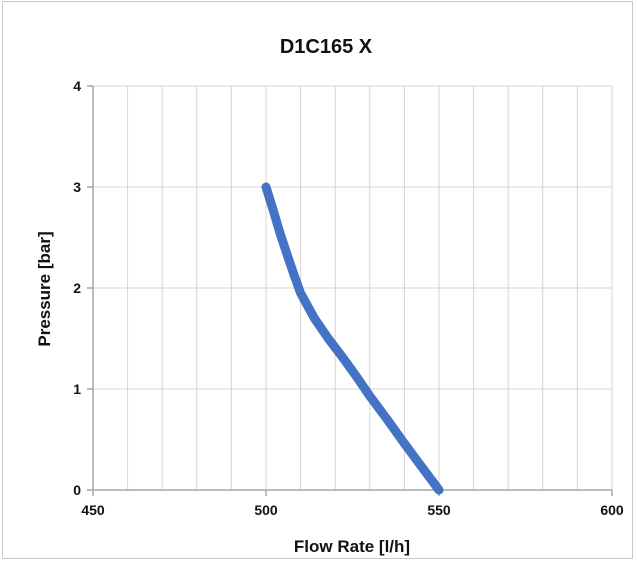  What do you see at coordinates (612, 510) in the screenshot?
I see `x-tick-label: 600` at bounding box center [612, 510].